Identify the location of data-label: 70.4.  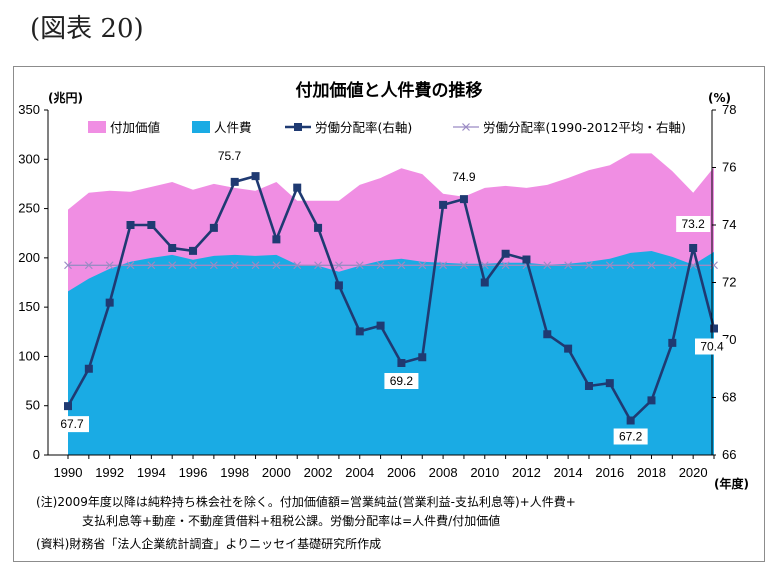
(712, 347).